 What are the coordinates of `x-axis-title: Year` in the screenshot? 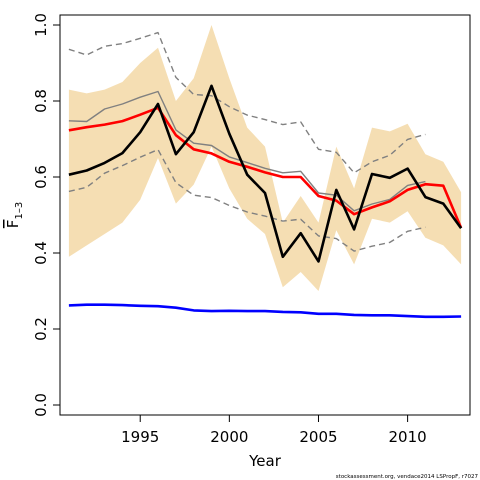 It's located at (265, 461).